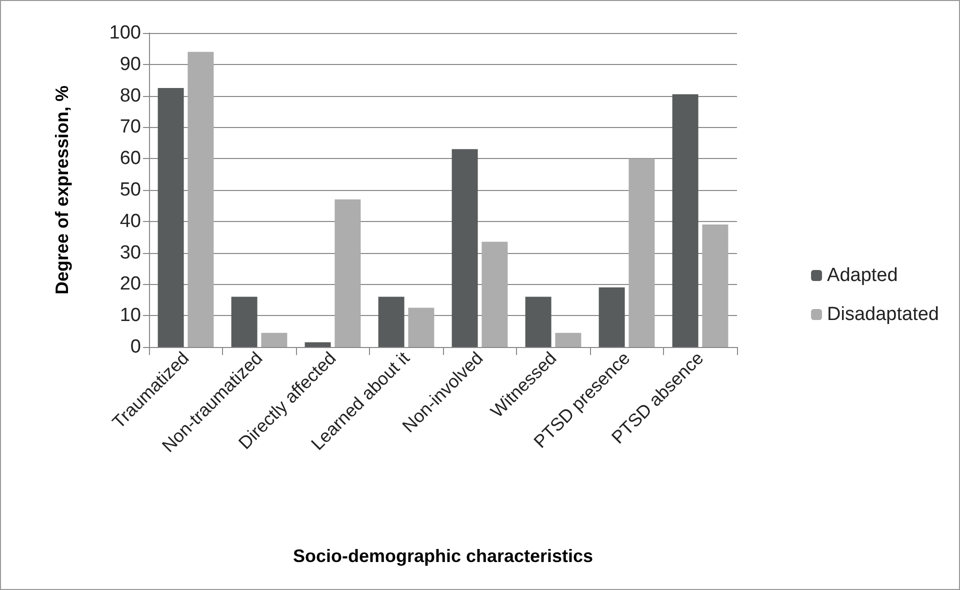 The width and height of the screenshot is (960, 590). What do you see at coordinates (130, 95) in the screenshot?
I see `y-tick-label: 80` at bounding box center [130, 95].